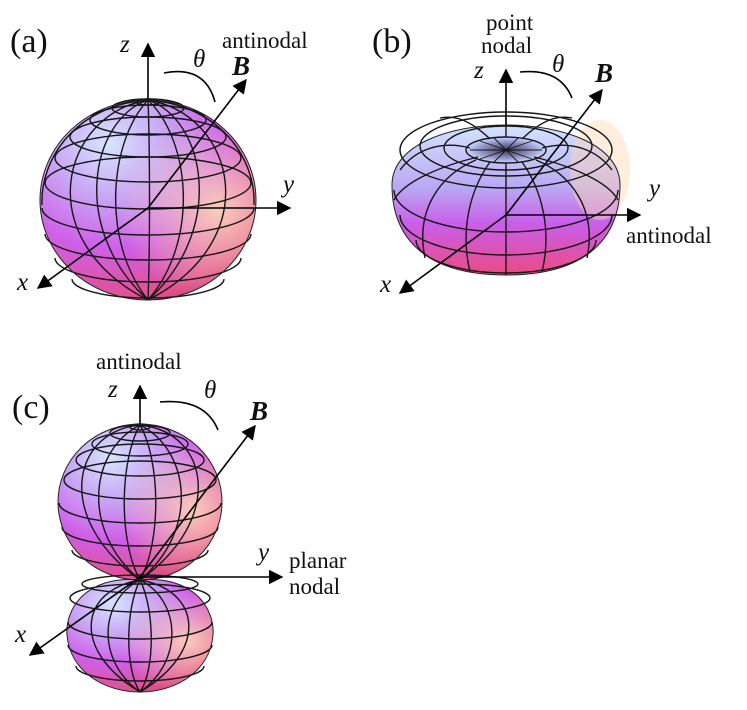 The width and height of the screenshot is (747, 710). Describe the element at coordinates (258, 411) in the screenshot. I see `b-label-c: B` at that location.